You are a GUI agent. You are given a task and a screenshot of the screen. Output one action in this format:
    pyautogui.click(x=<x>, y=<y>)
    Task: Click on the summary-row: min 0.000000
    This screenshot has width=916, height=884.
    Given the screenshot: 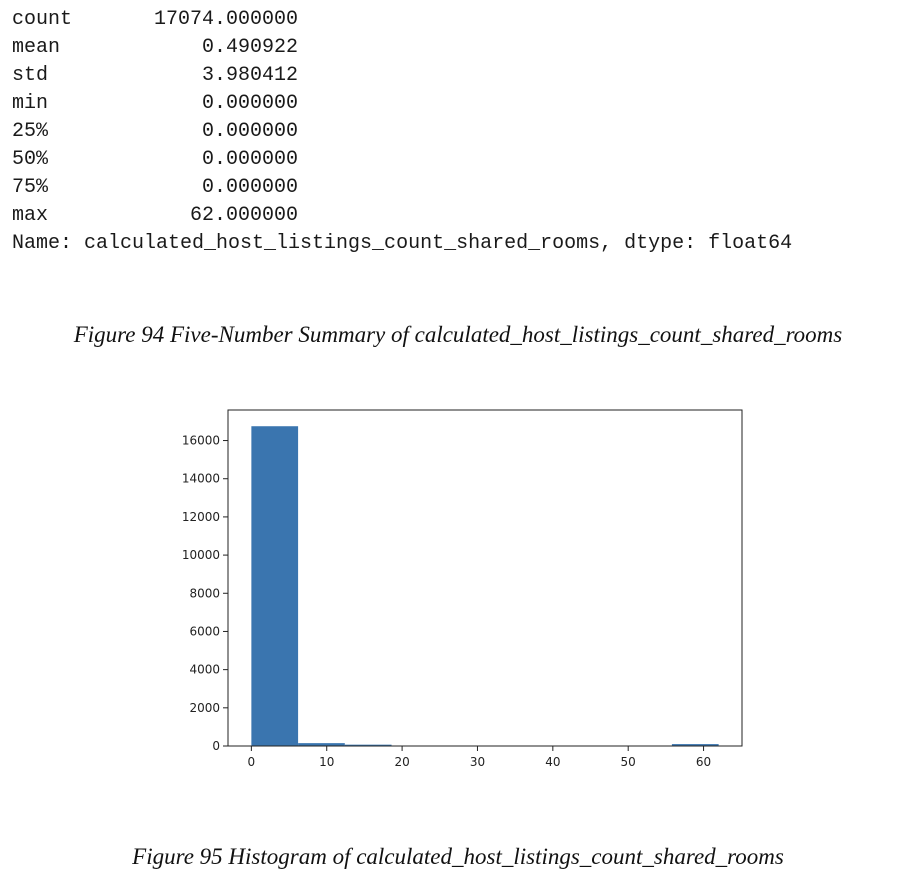 What is the action you would take?
    pyautogui.click(x=402, y=104)
    